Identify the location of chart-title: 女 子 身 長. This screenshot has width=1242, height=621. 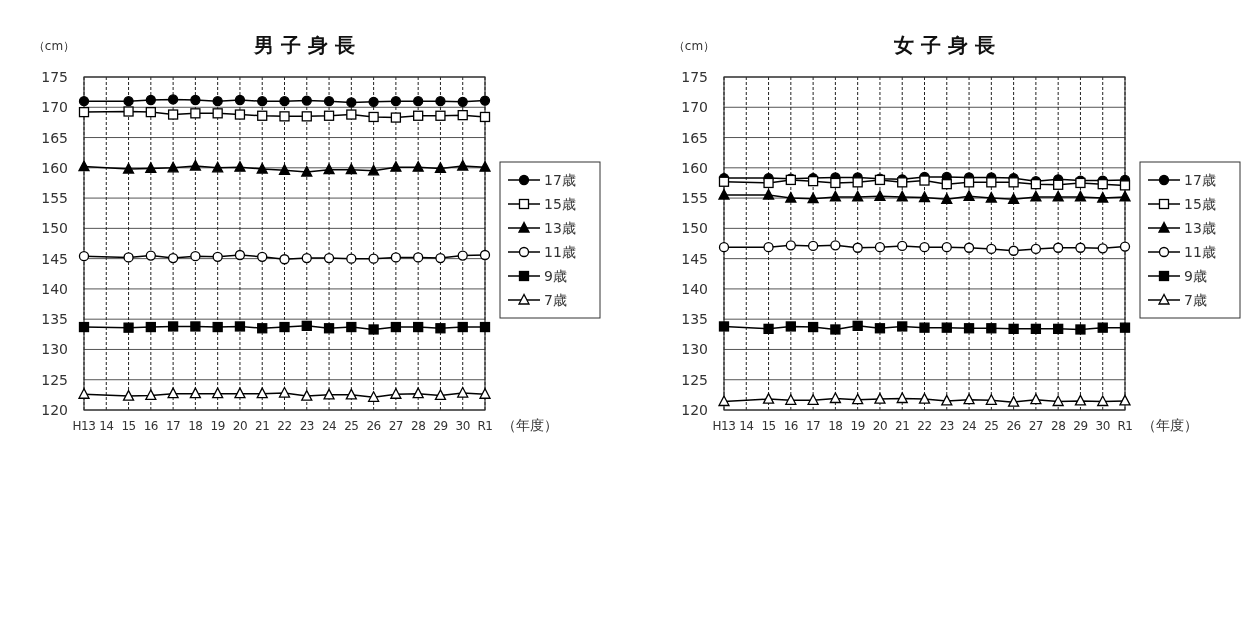
(944, 45).